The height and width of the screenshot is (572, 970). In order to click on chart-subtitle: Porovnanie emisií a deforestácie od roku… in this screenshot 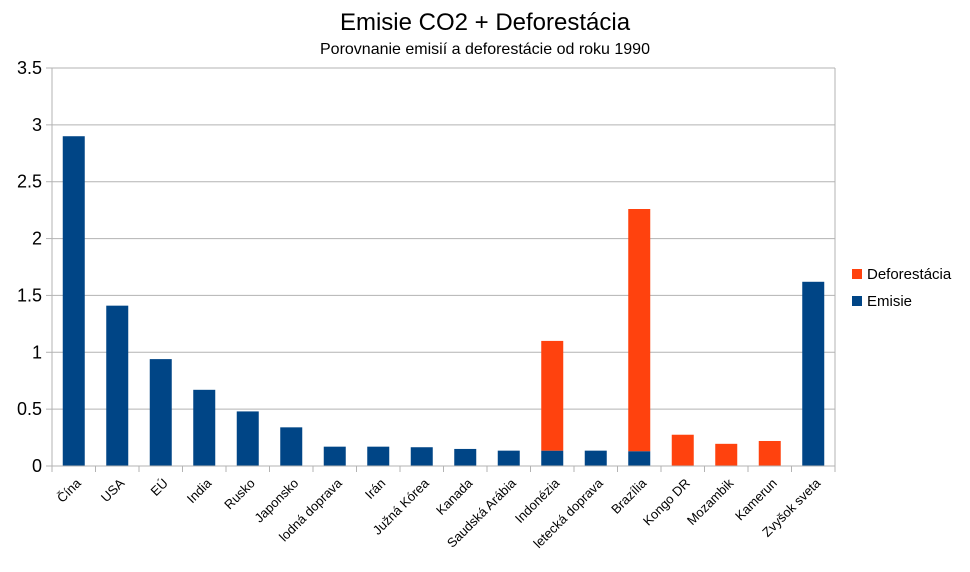, I will do `click(485, 49)`.